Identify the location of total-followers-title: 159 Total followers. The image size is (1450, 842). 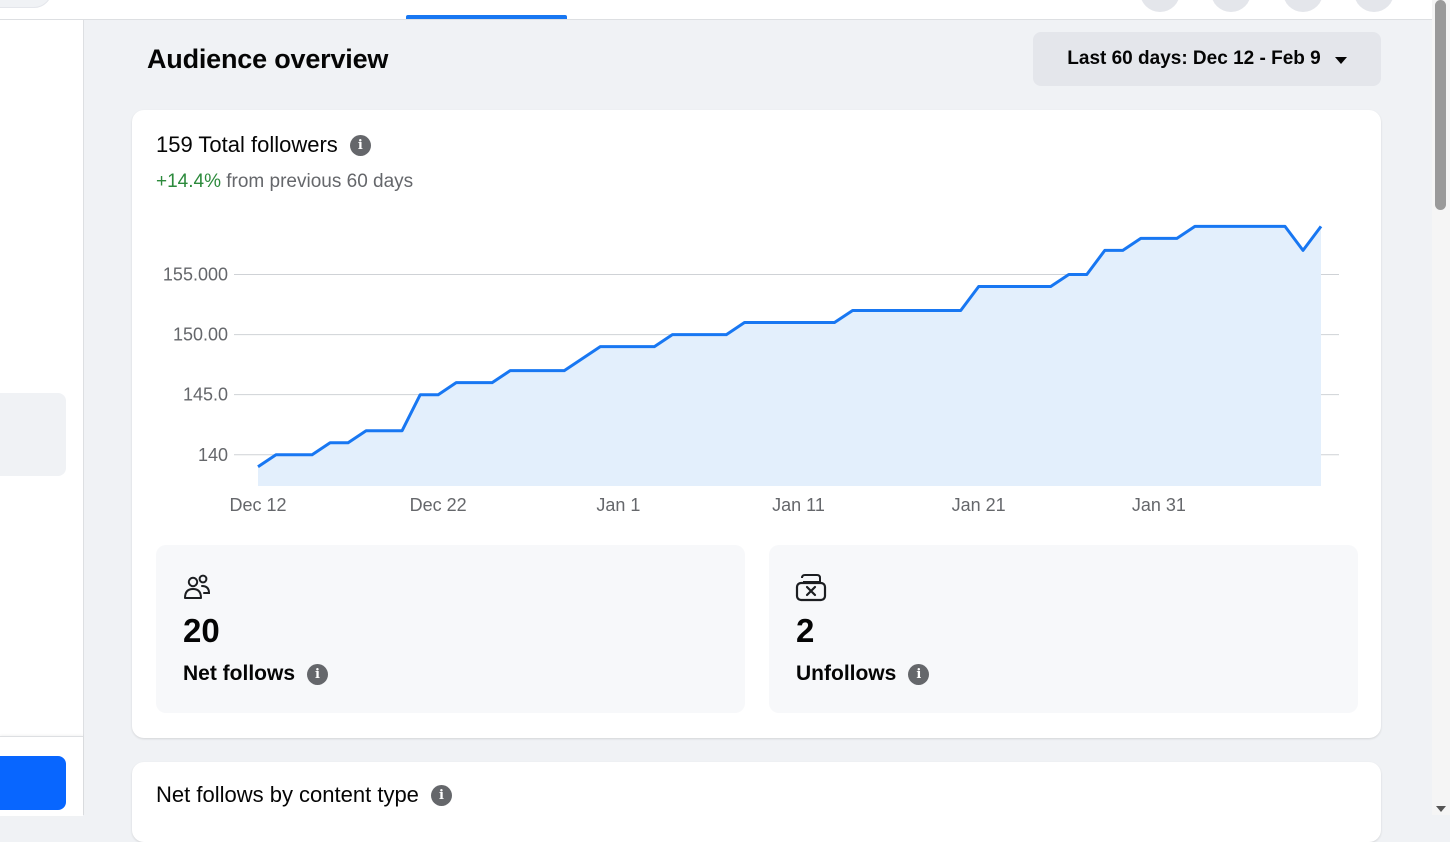
(247, 144).